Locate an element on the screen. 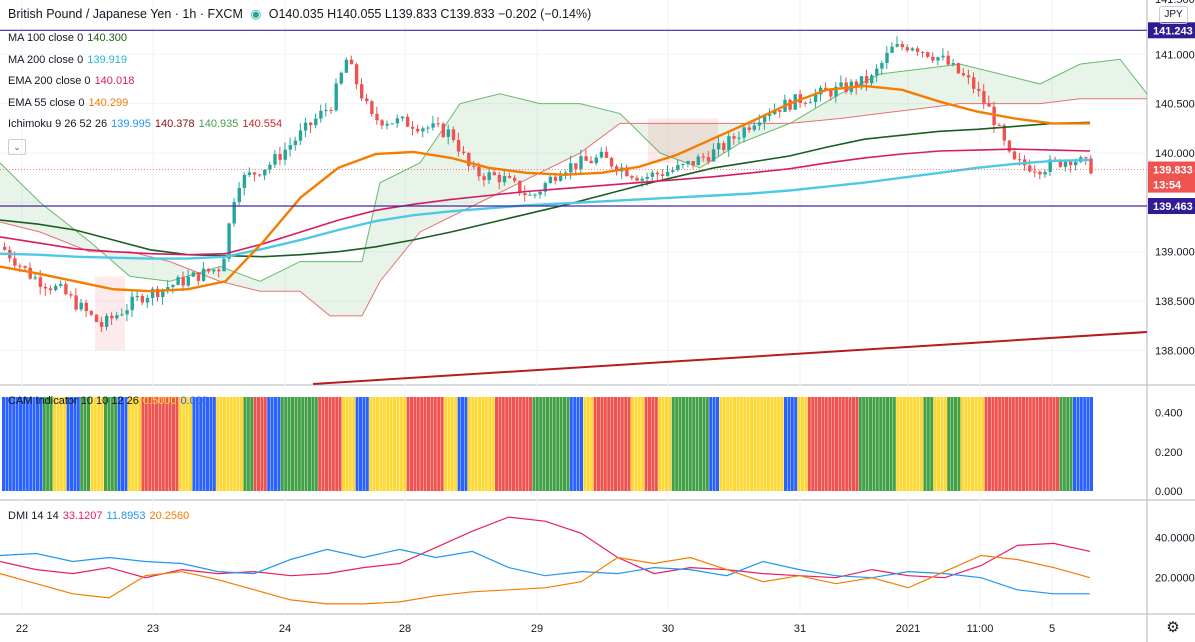 Image resolution: width=1195 pixels, height=642 pixels. trendline is located at coordinates (730, 358).